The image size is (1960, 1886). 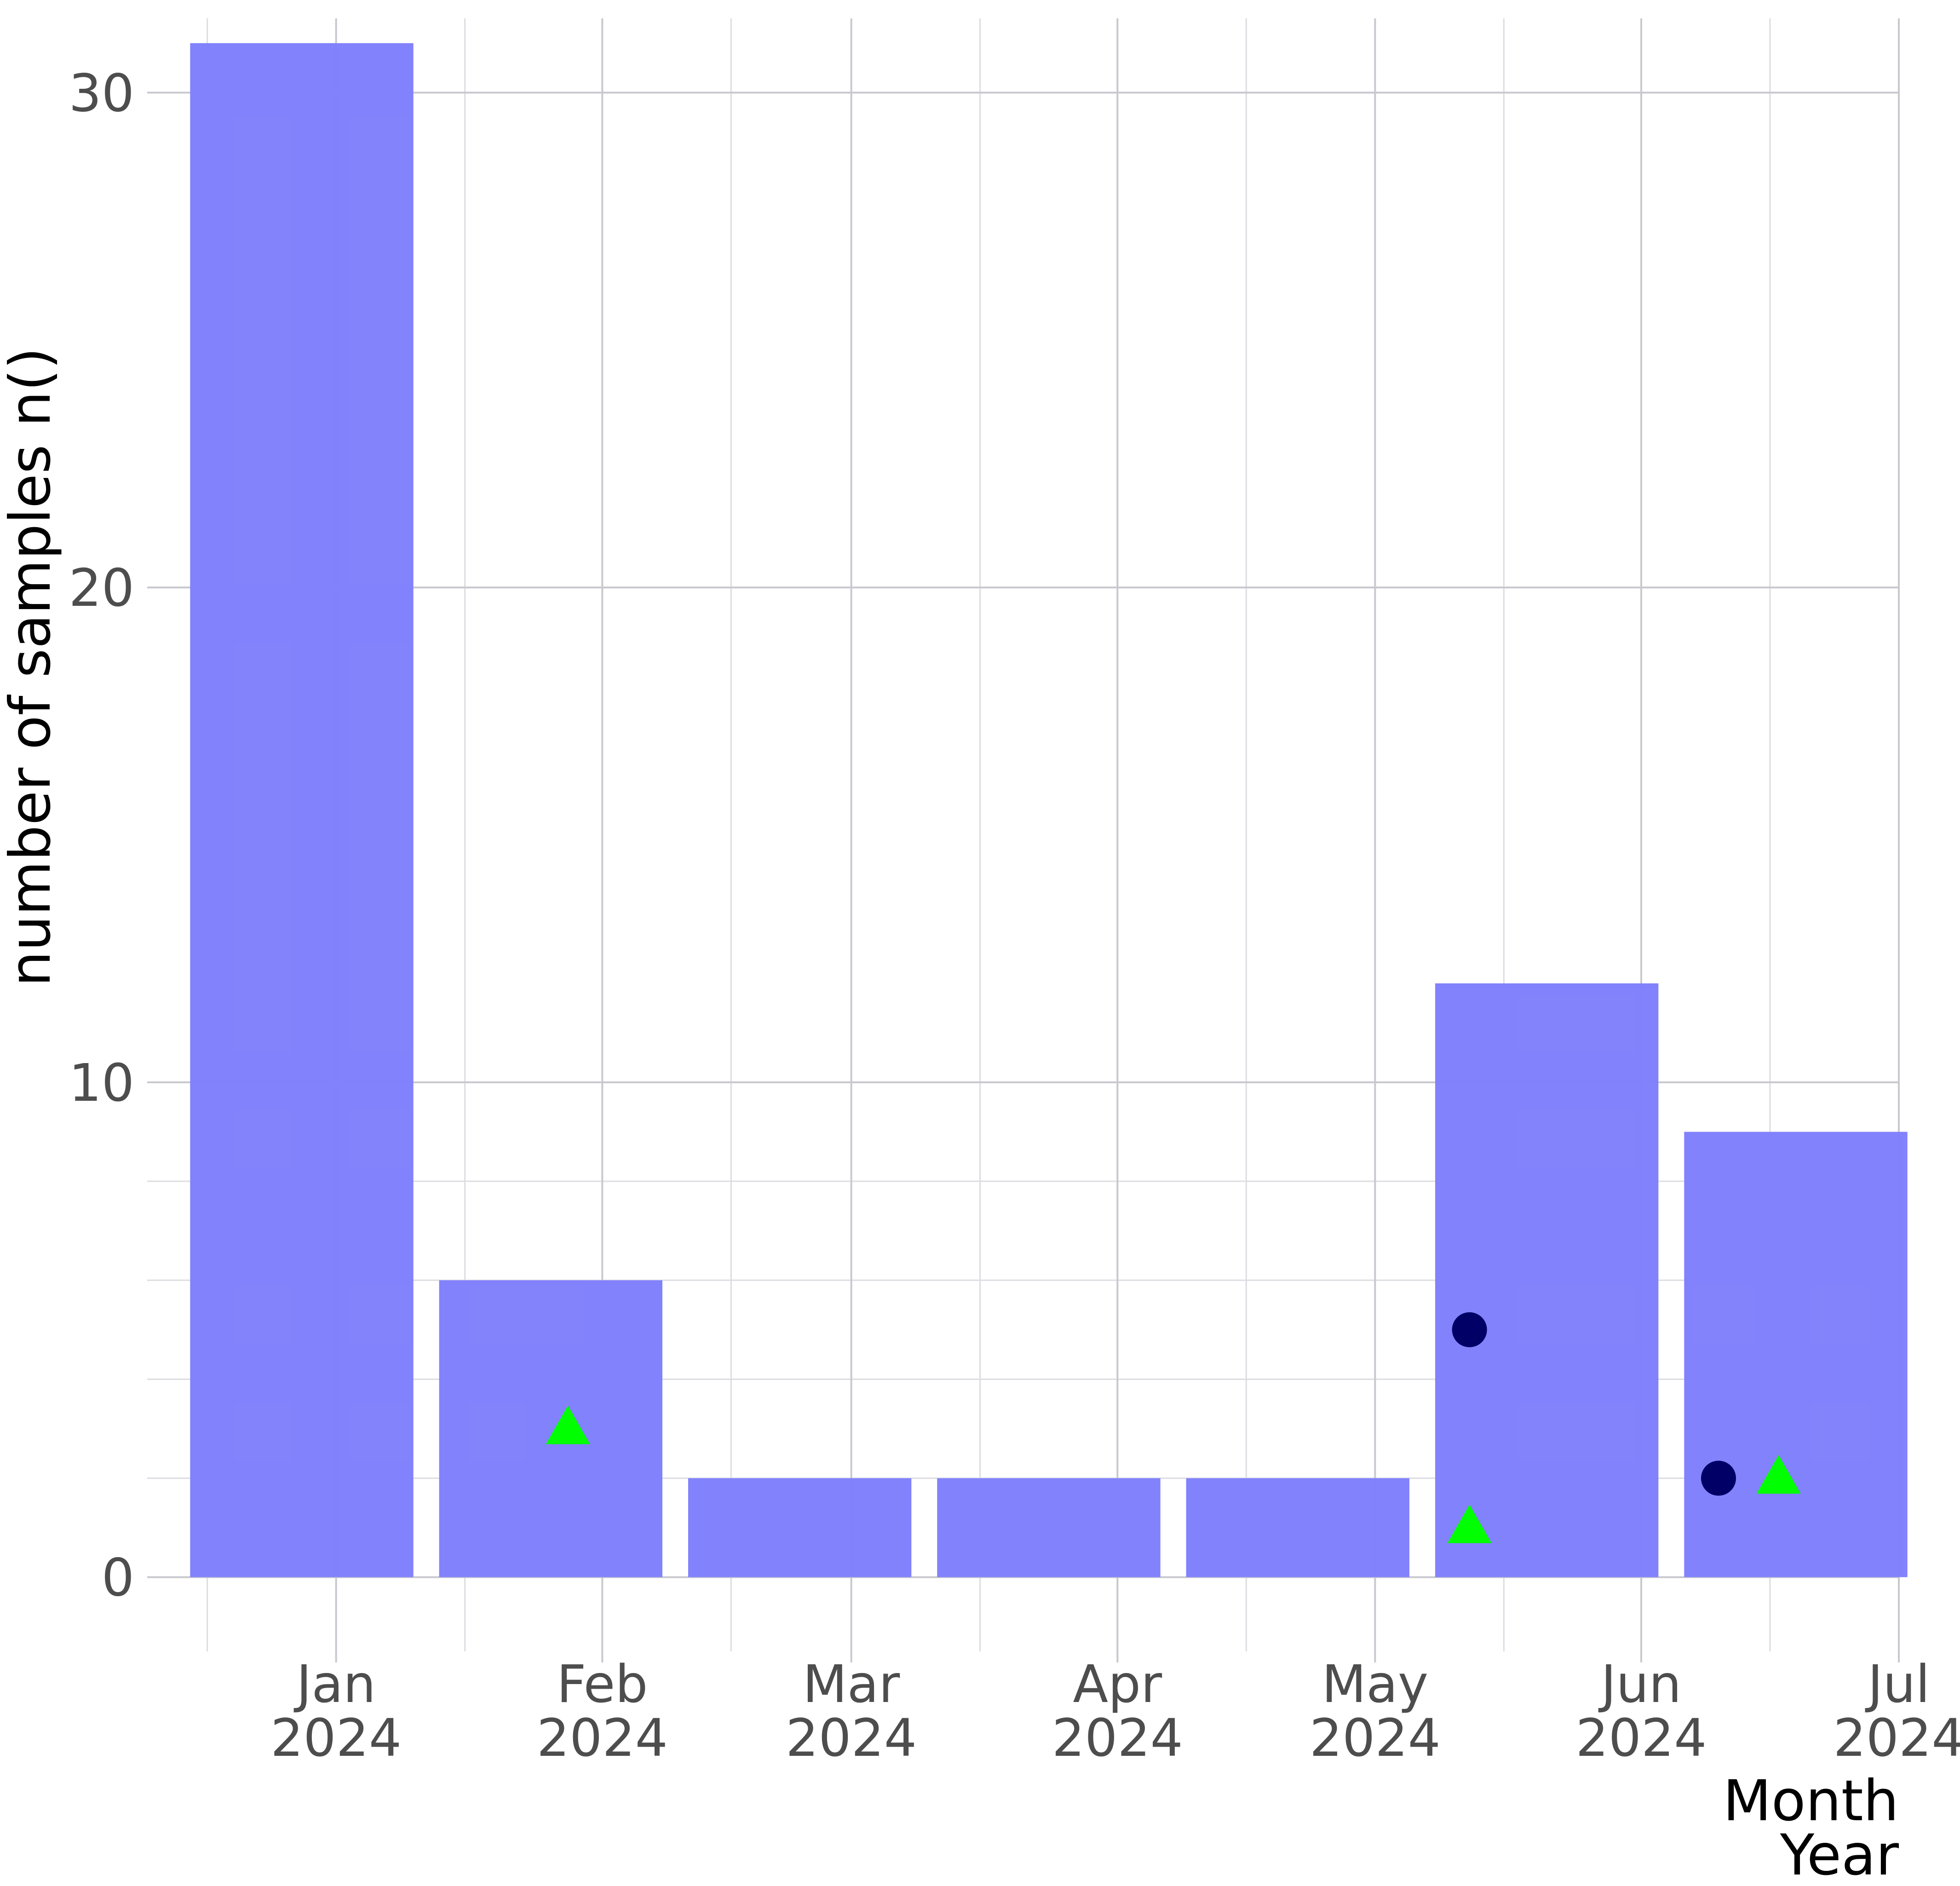 What do you see at coordinates (334, 1684) in the screenshot?
I see `x-tick-month: Jan` at bounding box center [334, 1684].